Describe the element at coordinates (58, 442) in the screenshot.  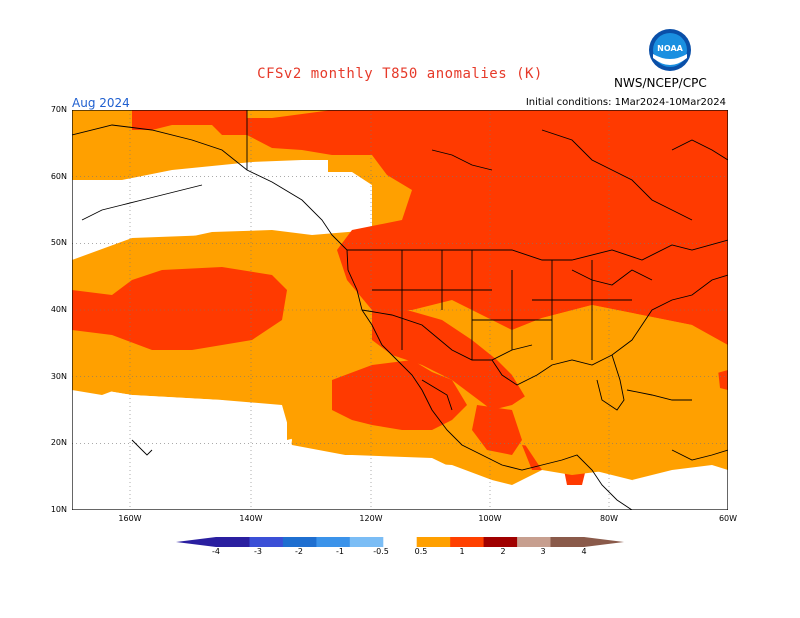
I see `lat-label-20n: 20N` at that location.